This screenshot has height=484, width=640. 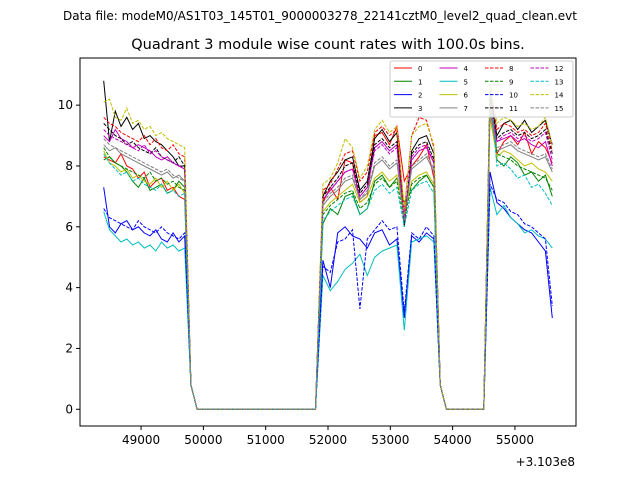 What do you see at coordinates (466, 109) in the screenshot?
I see `legend-label: 7` at bounding box center [466, 109].